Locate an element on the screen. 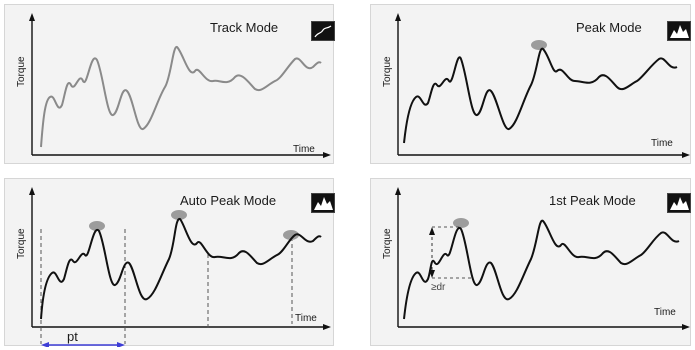 This screenshot has width=695, height=350. peak-mode-icon-graphic is located at coordinates (679, 31).